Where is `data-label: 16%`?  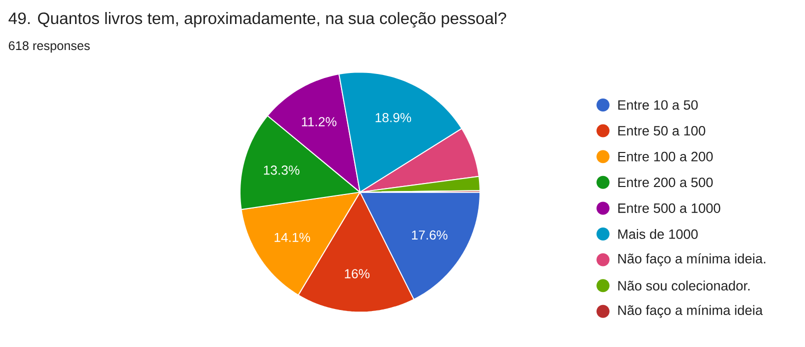 data-label: 16% is located at coordinates (357, 273).